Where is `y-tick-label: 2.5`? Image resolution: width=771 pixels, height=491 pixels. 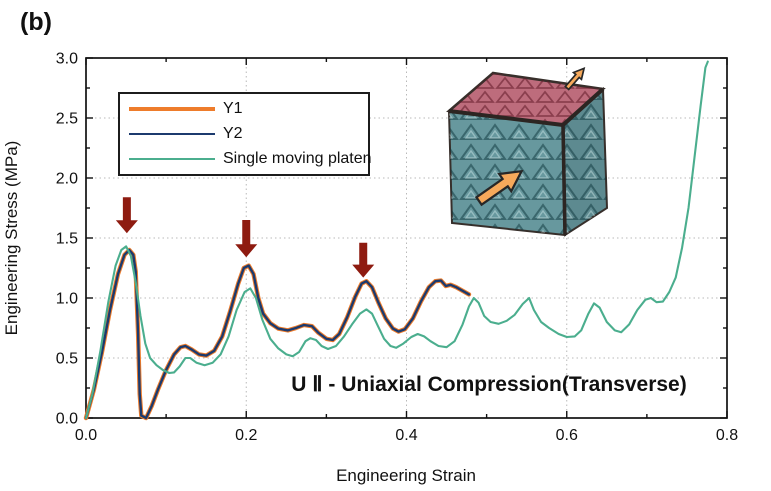
y-tick-label: 2.5 is located at coordinates (67, 119).